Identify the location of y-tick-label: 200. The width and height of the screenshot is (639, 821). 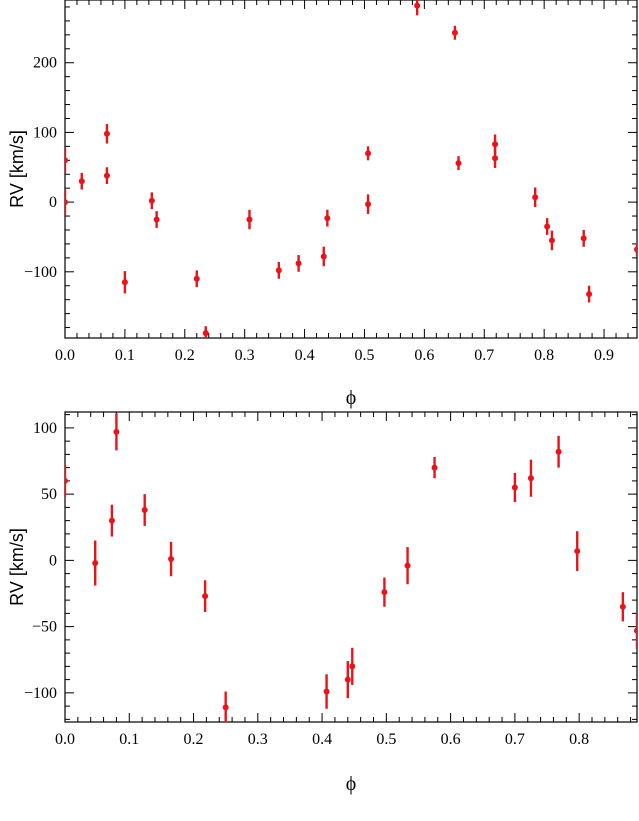
(45, 63).